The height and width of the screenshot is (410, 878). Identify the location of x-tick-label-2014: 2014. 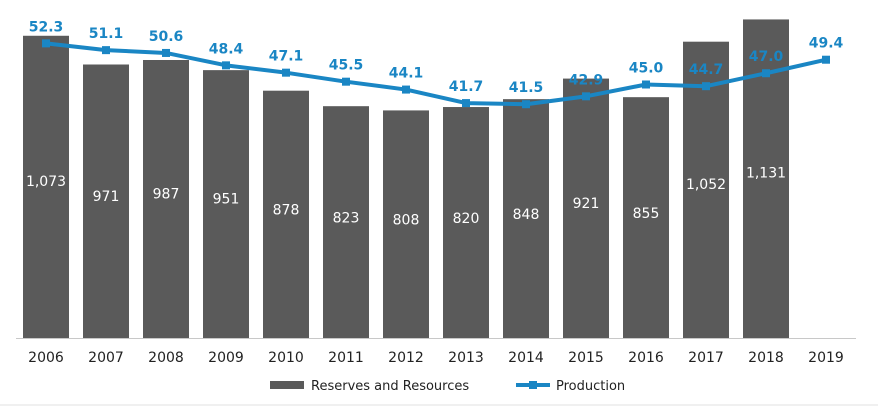
(526, 358).